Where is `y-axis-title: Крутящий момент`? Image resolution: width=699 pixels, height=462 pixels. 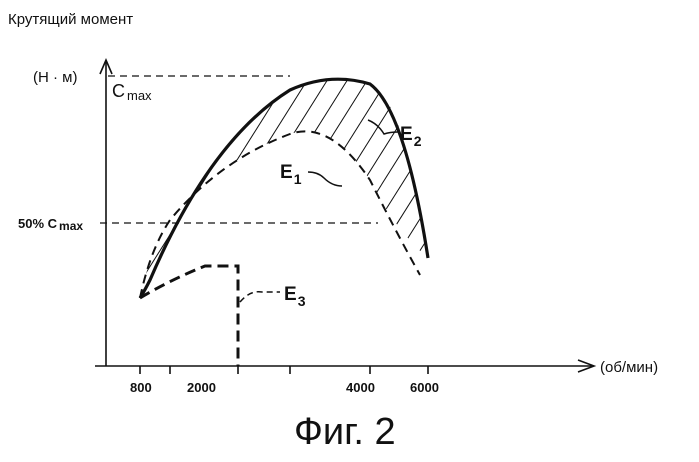 y-axis-title: Крутящий момент is located at coordinates (70, 19).